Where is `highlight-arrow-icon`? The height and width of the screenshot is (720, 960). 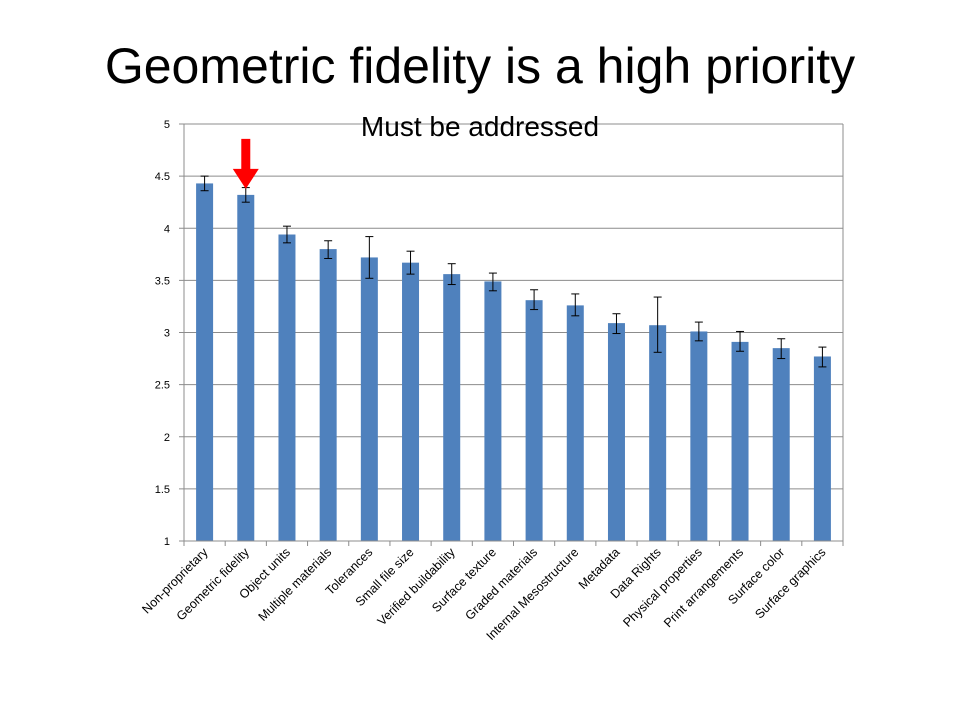
highlight-arrow-icon is located at coordinates (245, 163).